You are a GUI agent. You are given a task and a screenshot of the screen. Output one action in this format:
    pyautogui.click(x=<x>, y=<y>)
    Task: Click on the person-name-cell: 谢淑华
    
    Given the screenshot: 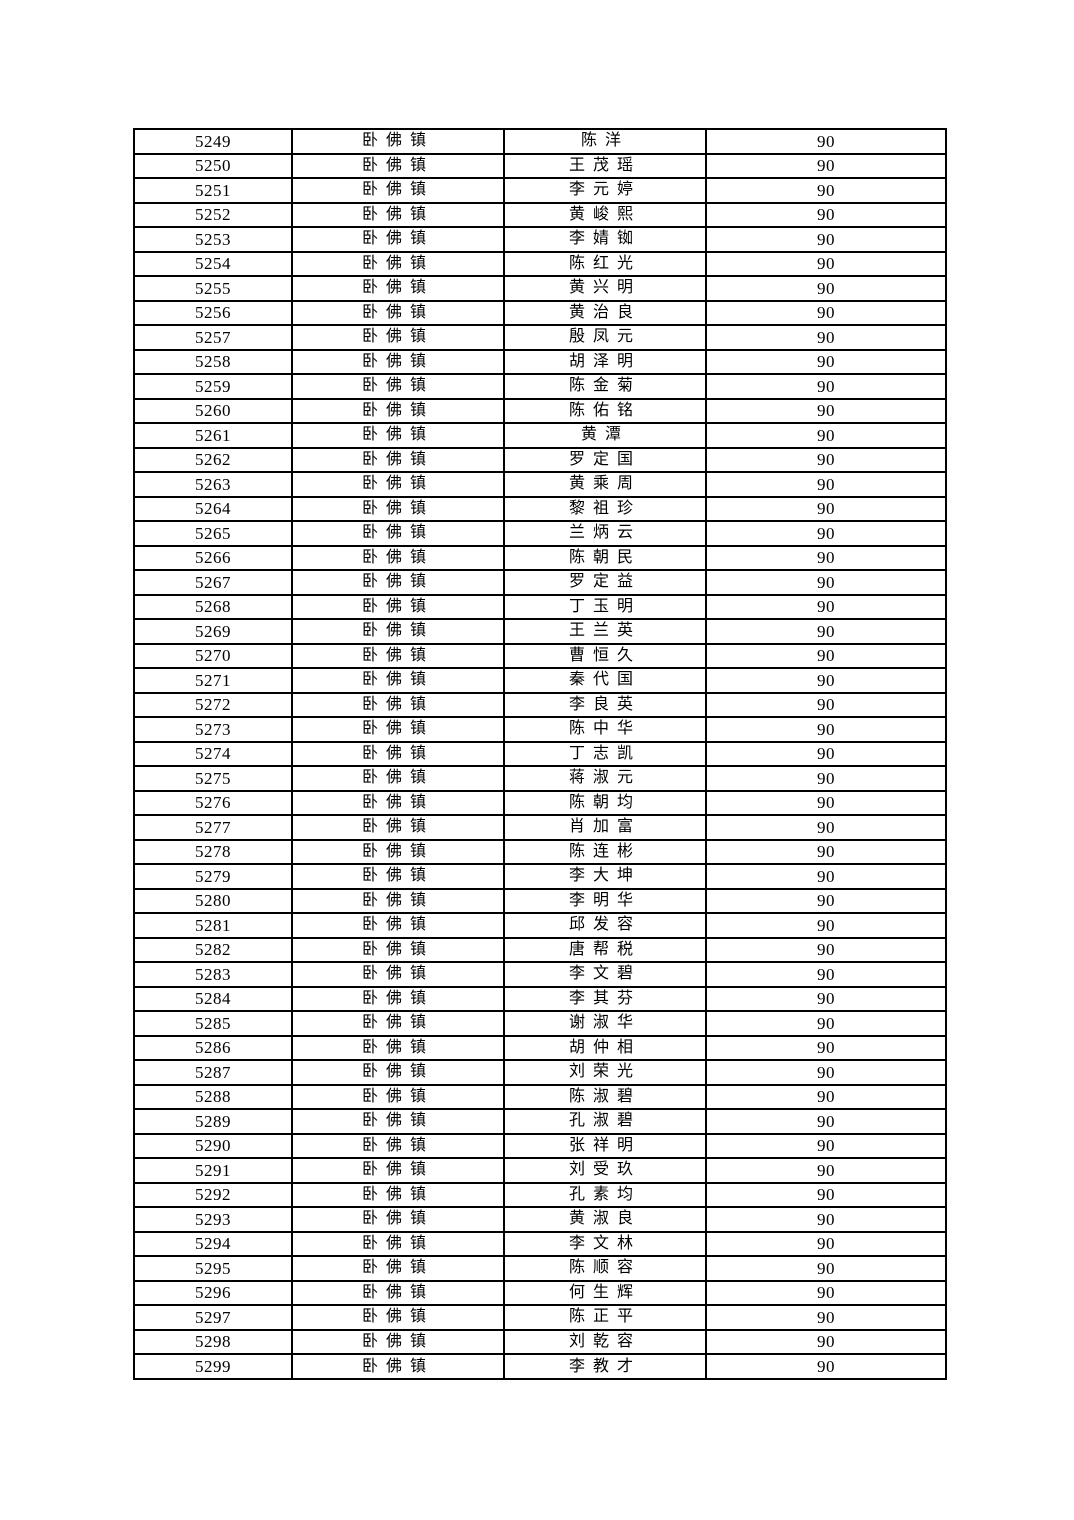 What is the action you would take?
    pyautogui.click(x=605, y=1023)
    